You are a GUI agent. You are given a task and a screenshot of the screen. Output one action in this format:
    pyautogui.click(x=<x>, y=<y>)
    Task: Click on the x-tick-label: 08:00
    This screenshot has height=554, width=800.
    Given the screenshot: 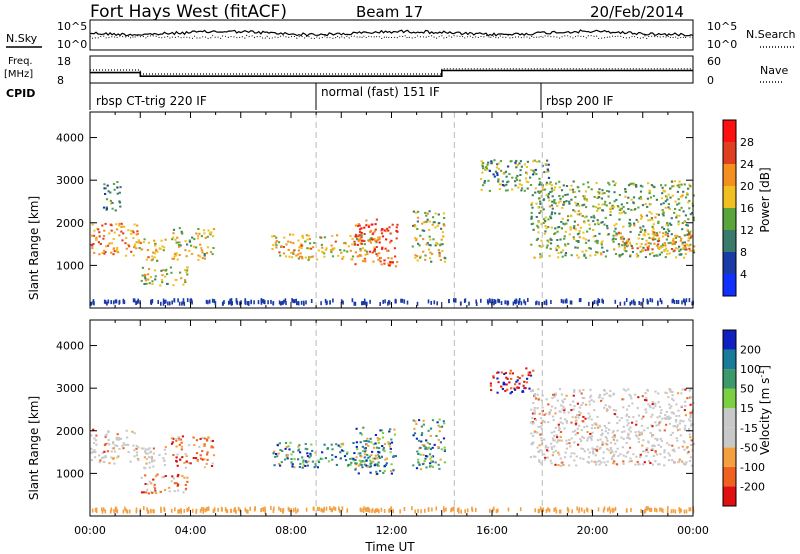 What is the action you would take?
    pyautogui.click(x=291, y=530)
    